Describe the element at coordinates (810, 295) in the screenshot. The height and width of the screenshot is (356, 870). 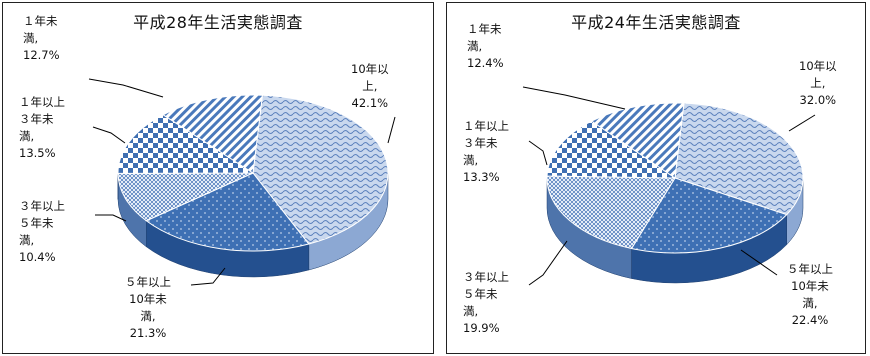
I see `slice-label-5-10y: ５年以上 10年未 満, 22.4%` at that location.